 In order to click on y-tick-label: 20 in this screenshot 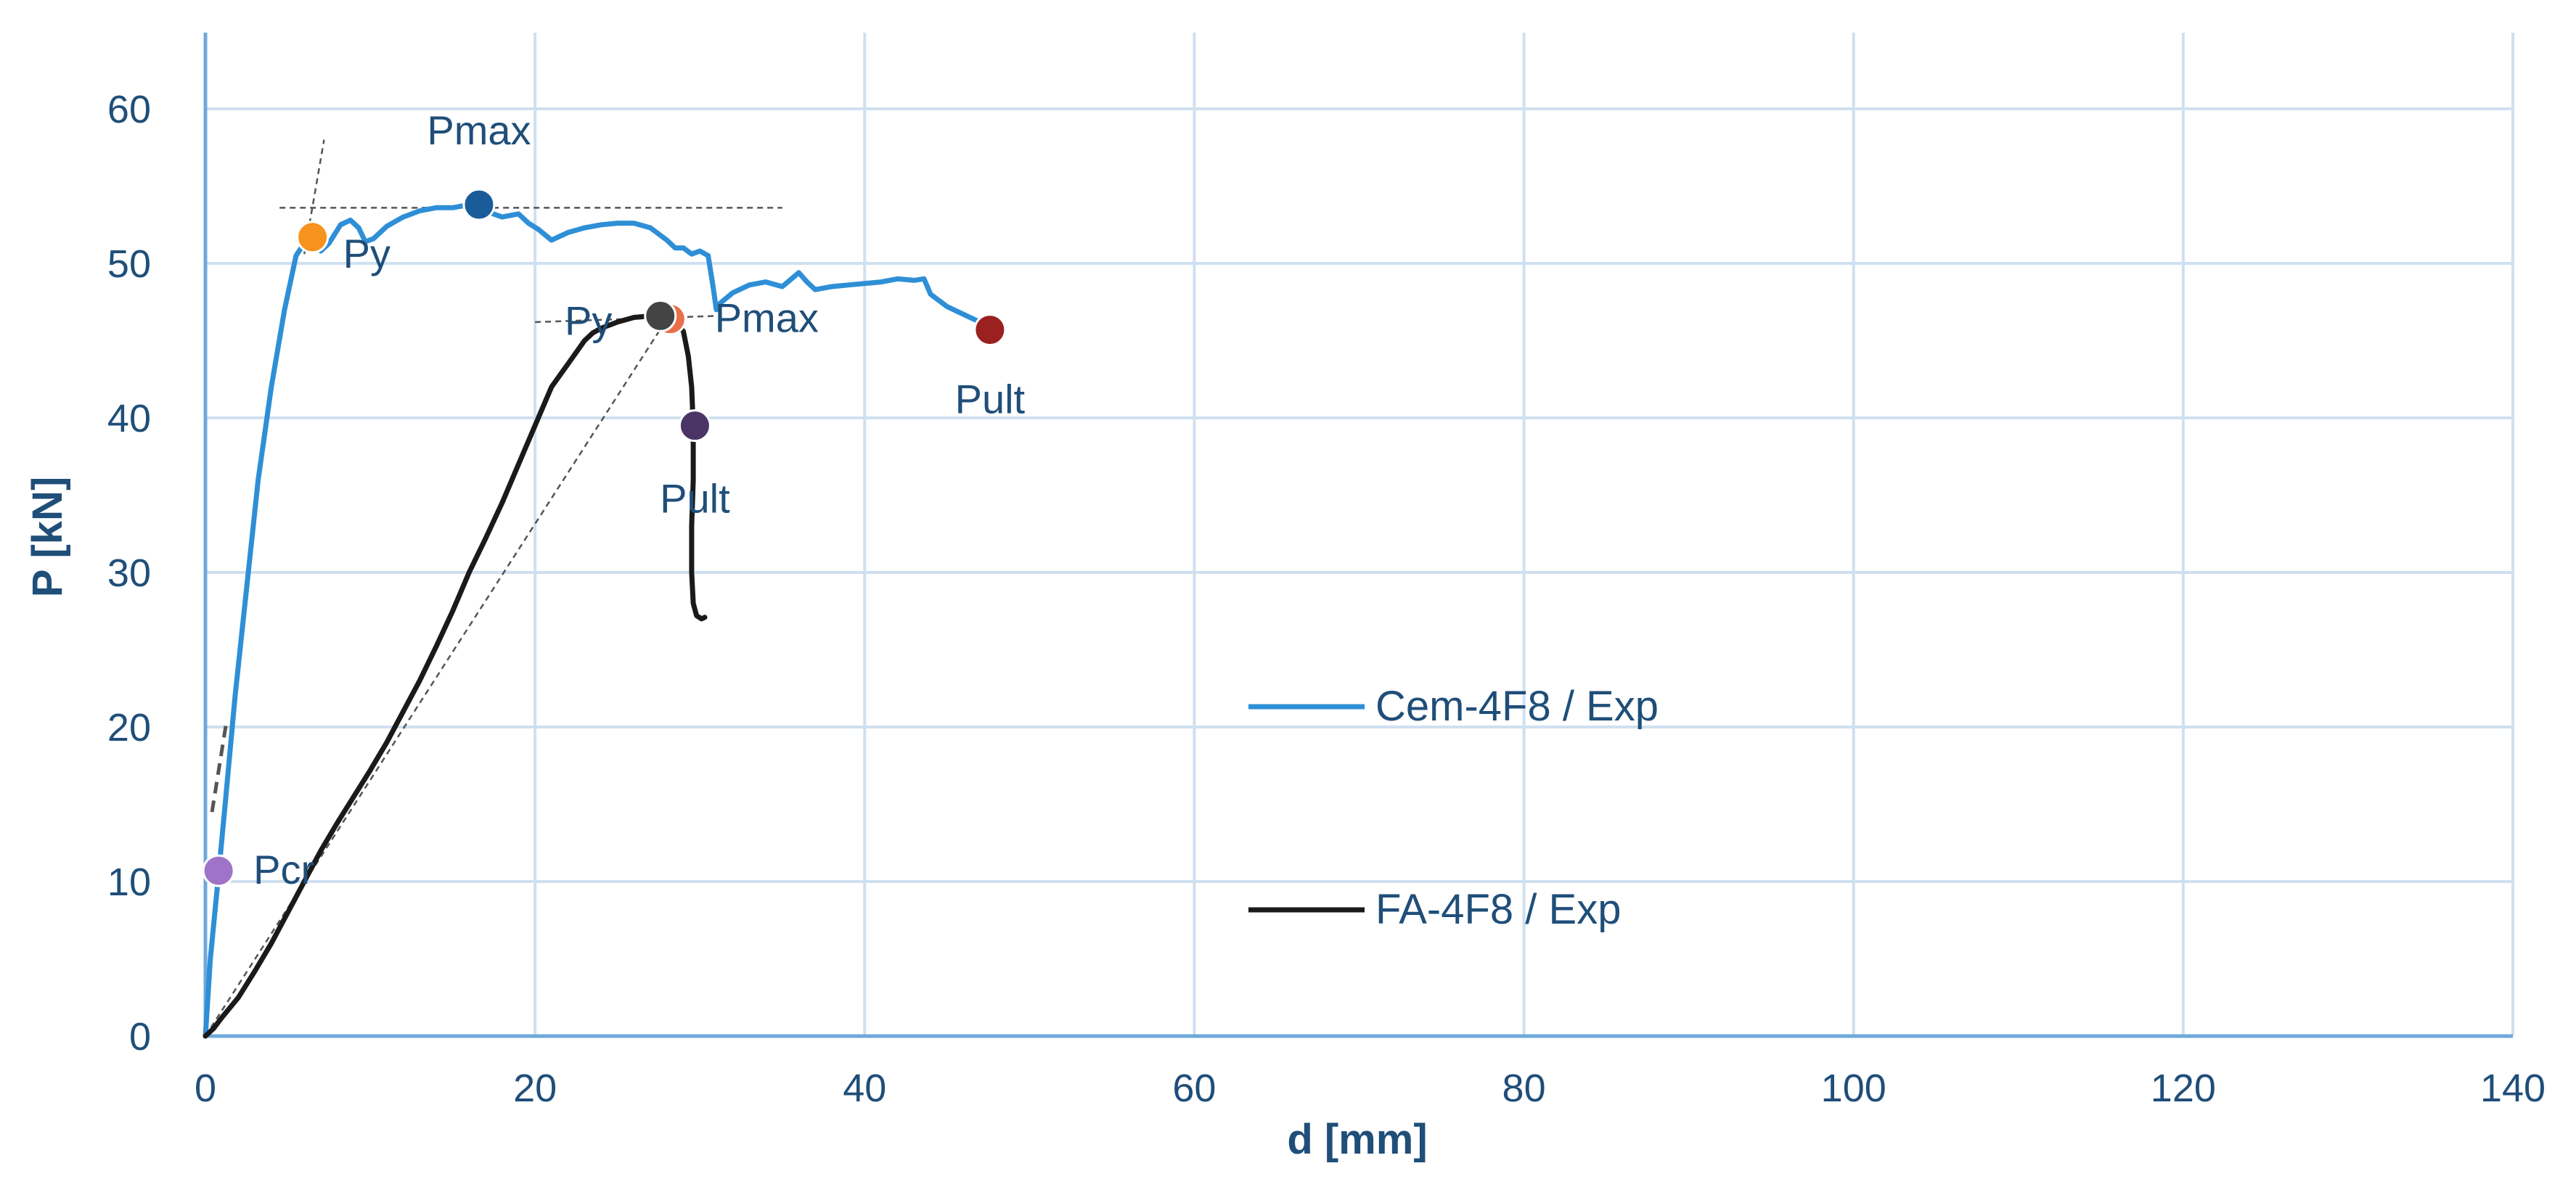, I will do `click(129, 727)`.